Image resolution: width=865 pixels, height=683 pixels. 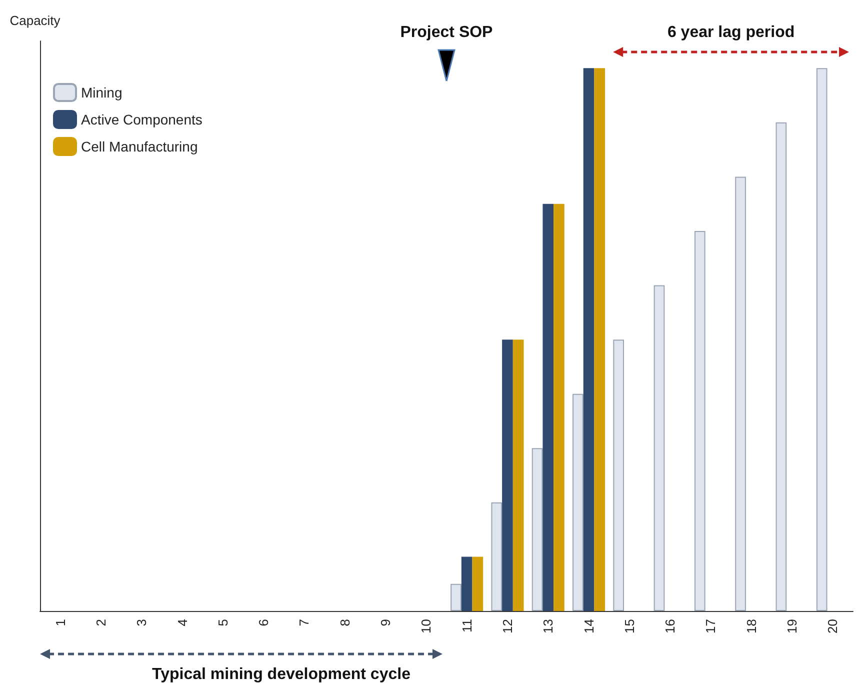 What do you see at coordinates (792, 626) in the screenshot?
I see `x-tick-label: 19` at bounding box center [792, 626].